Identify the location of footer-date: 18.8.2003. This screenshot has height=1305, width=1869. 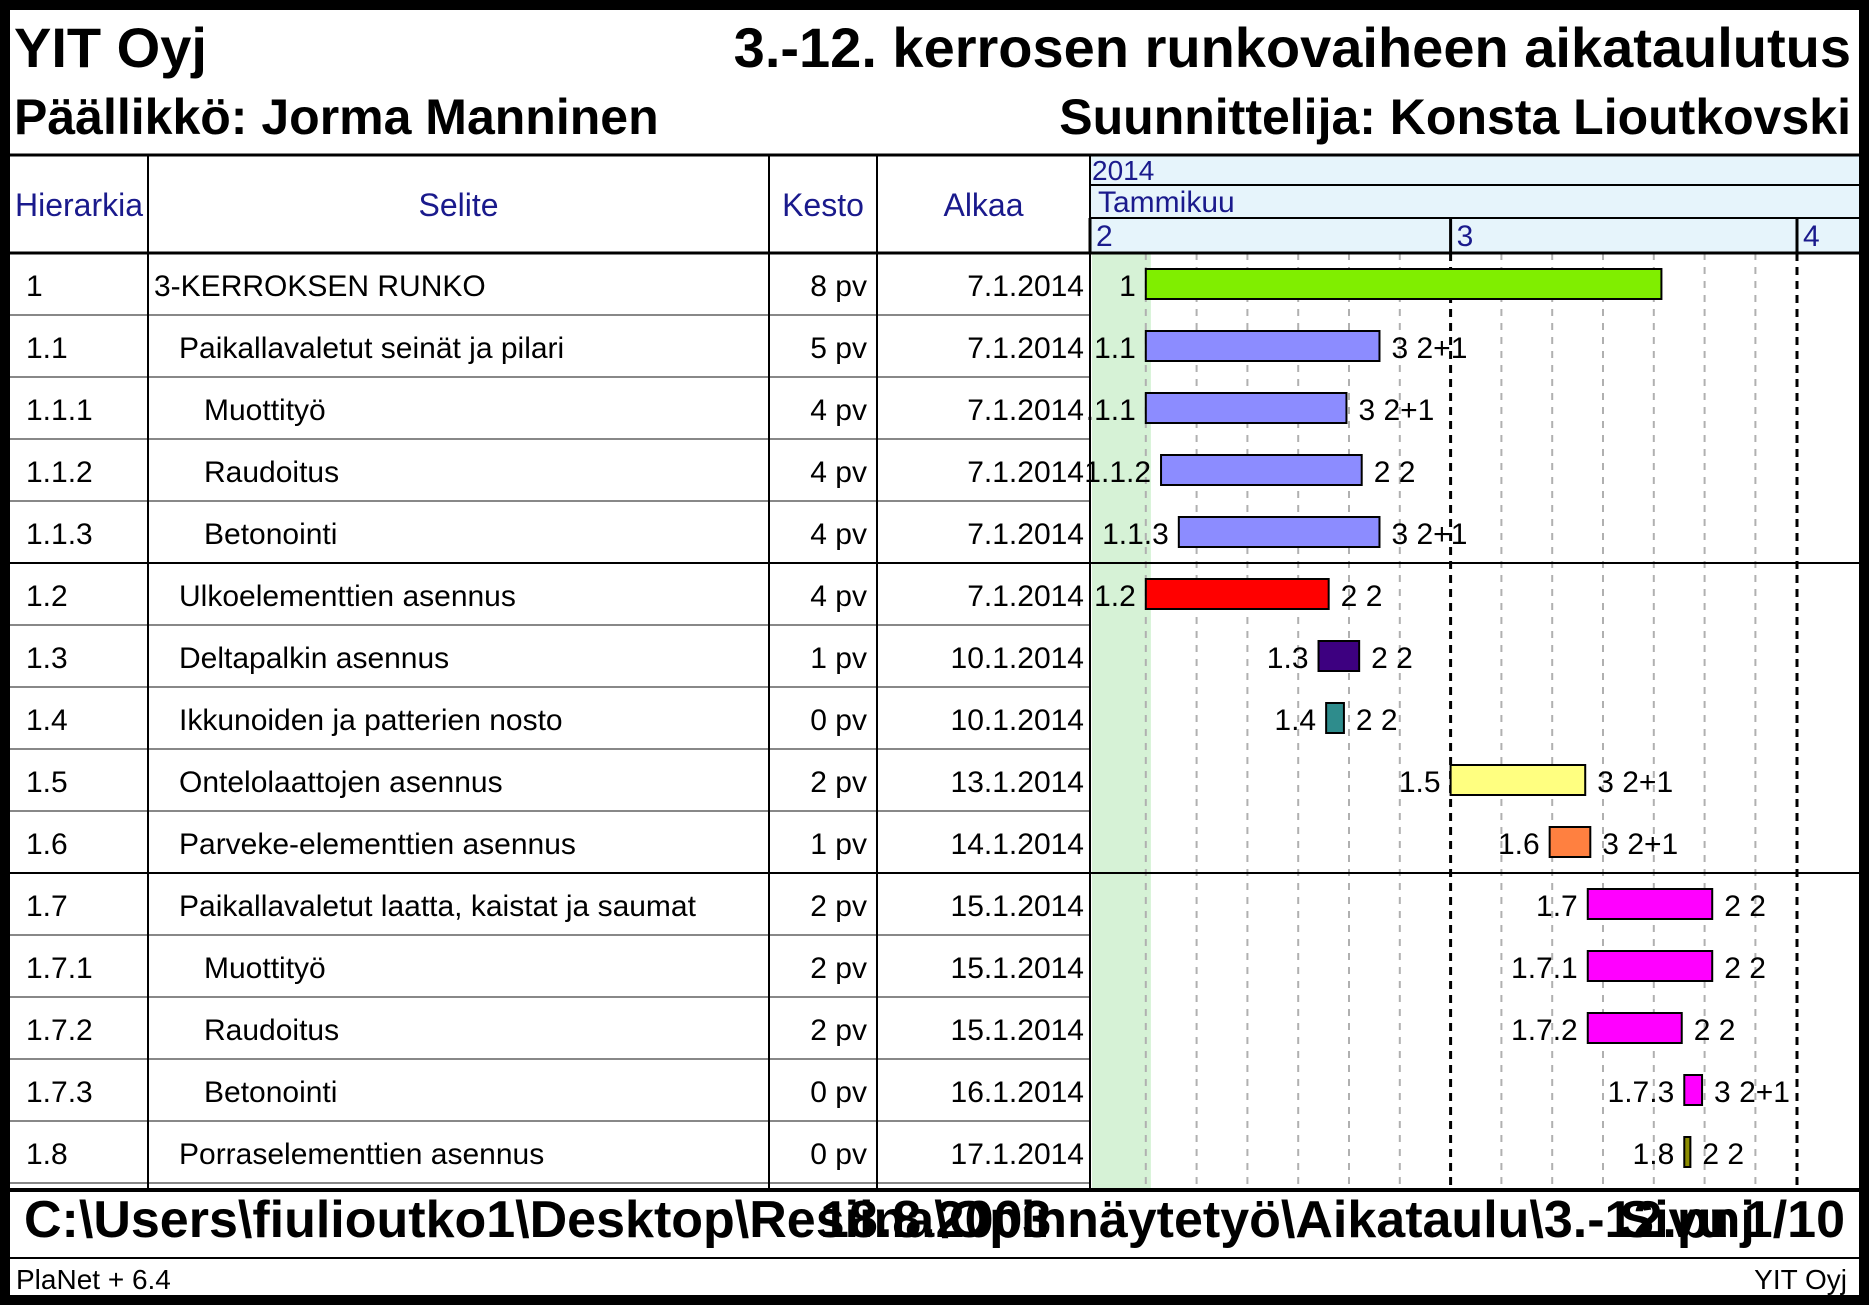
(936, 1220).